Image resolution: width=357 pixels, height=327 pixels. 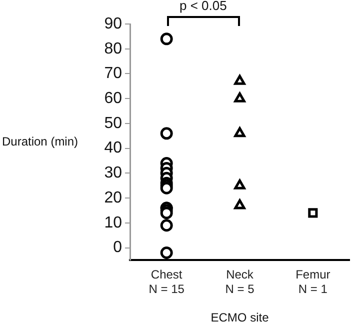 What do you see at coordinates (113, 173) in the screenshot?
I see `y-tick-label: 30` at bounding box center [113, 173].